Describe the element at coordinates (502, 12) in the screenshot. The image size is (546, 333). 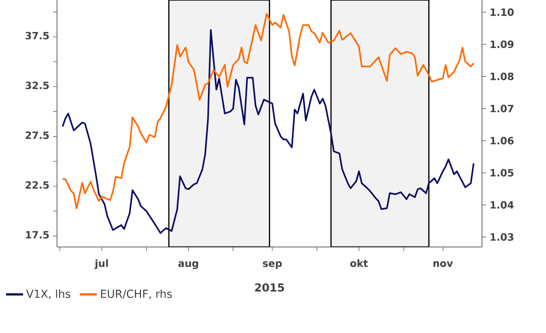
I see `y2-tick-label: 1.10` at that location.